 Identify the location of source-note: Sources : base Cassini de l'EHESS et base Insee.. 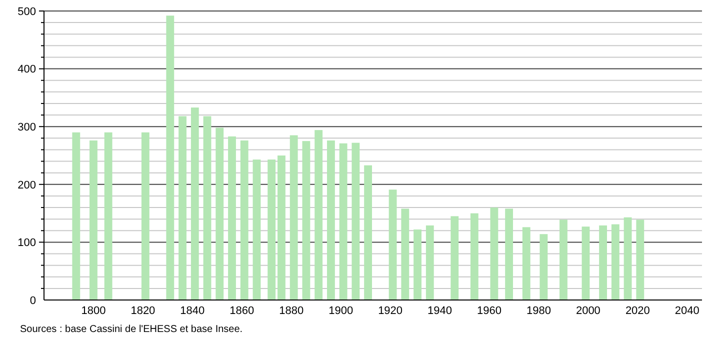
(131, 329).